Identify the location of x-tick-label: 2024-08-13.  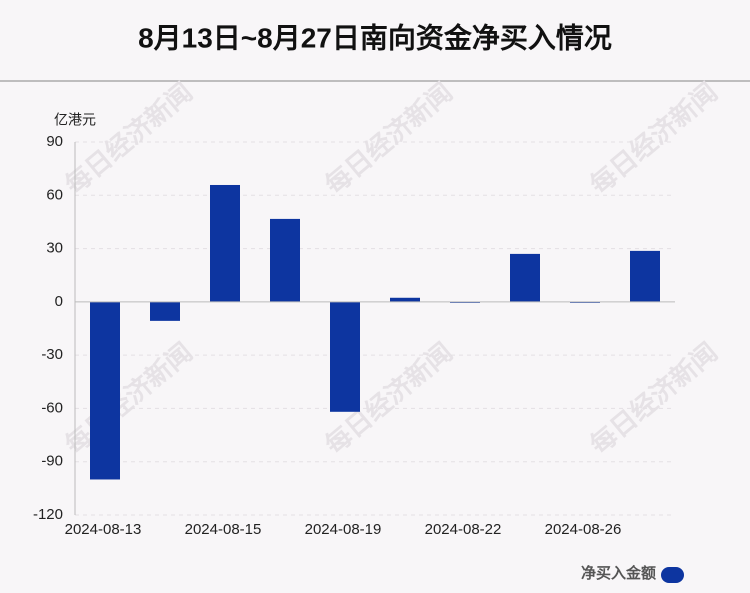
(103, 529).